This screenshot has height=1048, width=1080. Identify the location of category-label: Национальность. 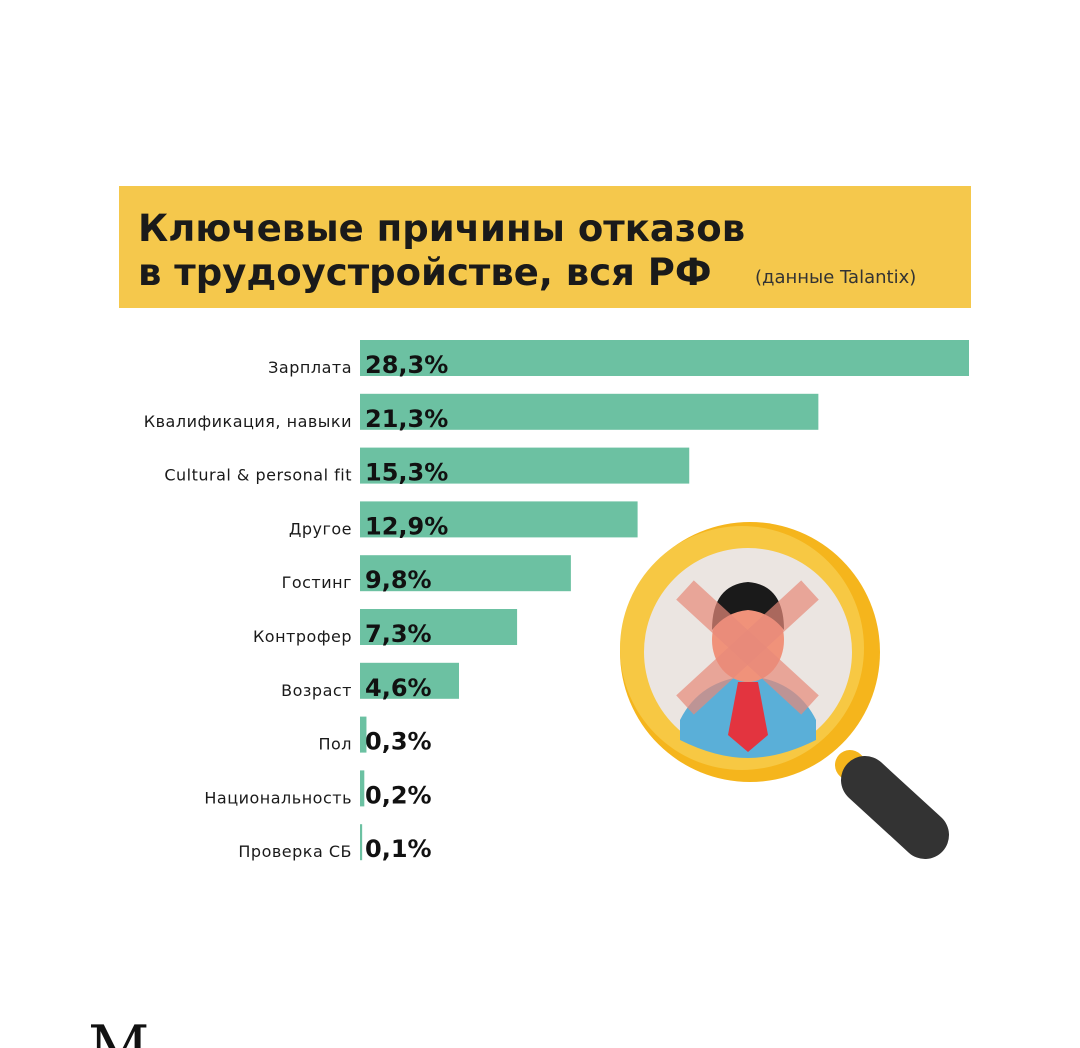
(278, 797).